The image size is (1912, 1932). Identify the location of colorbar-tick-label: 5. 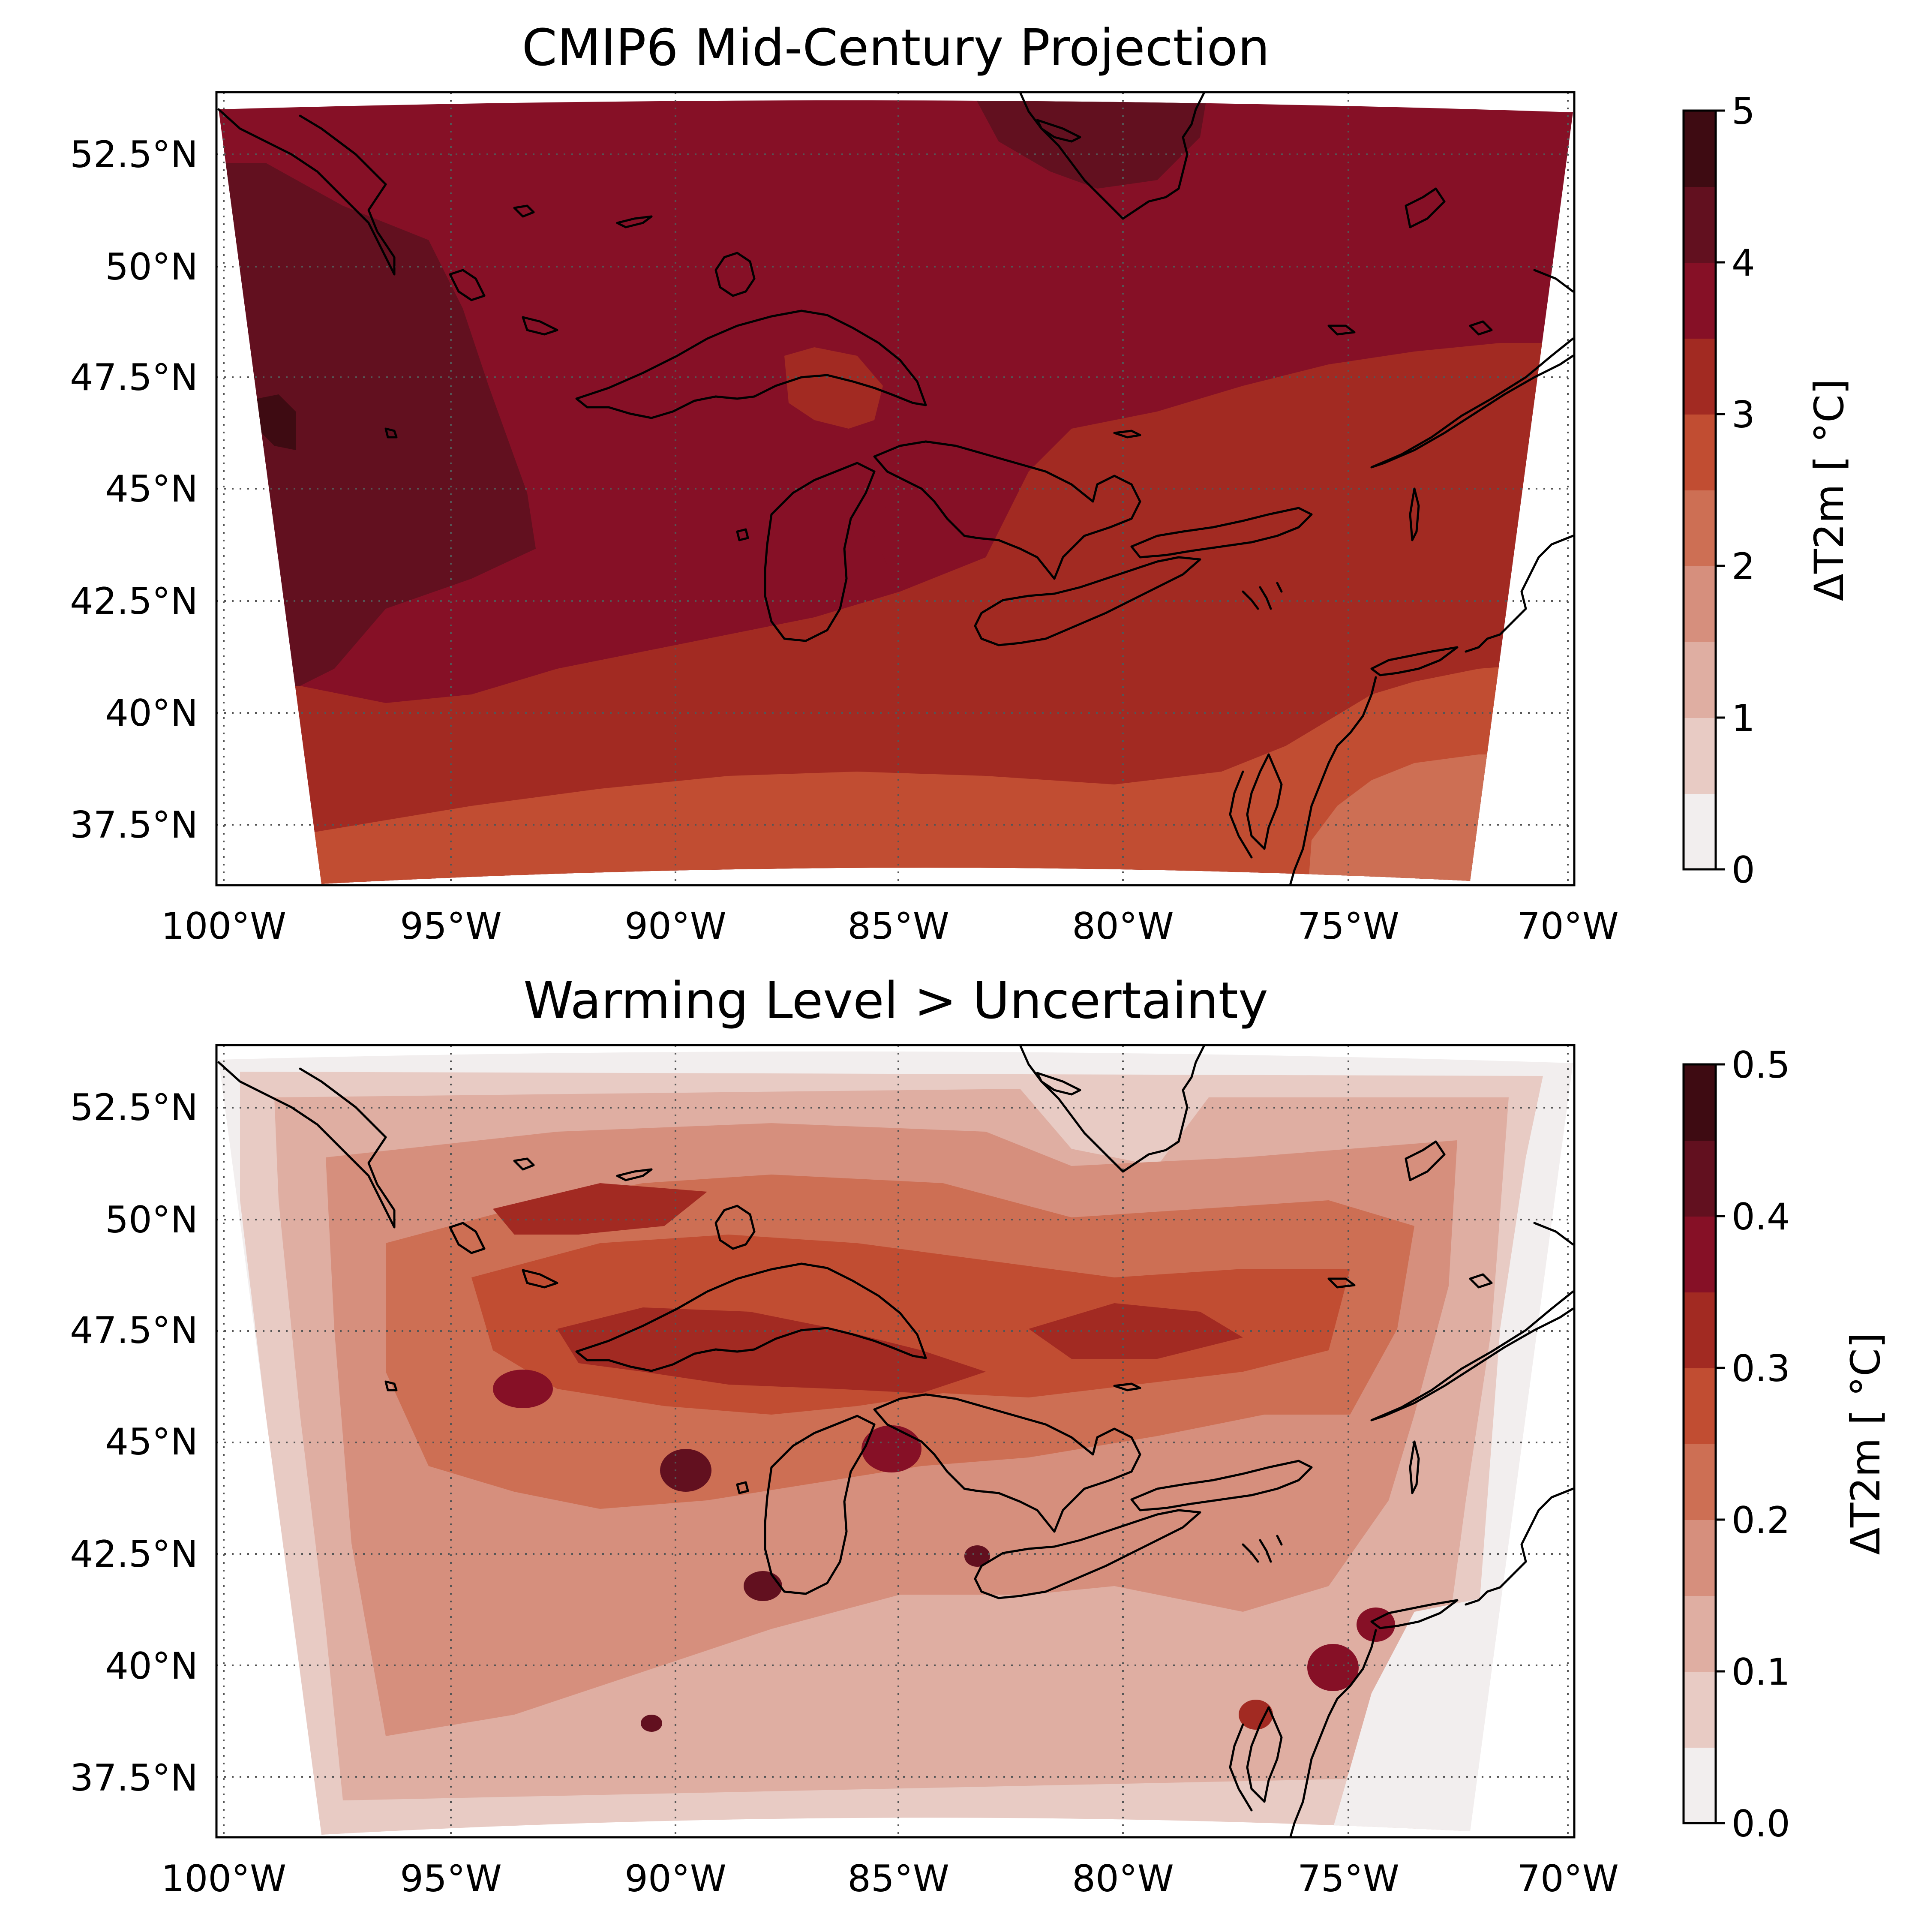
(1743, 112).